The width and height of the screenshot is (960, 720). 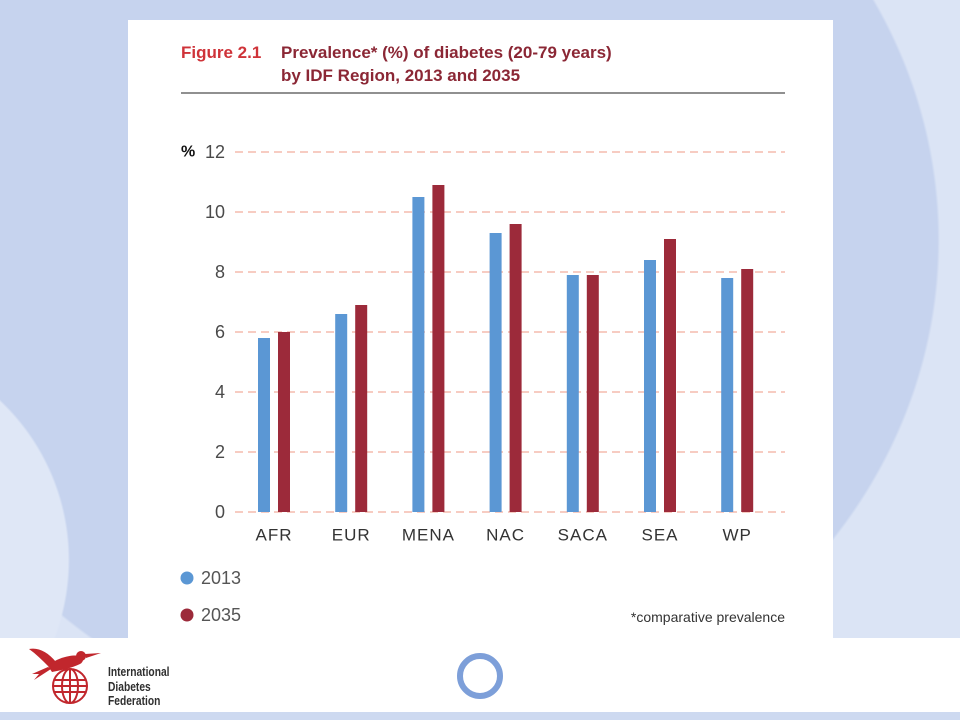 What do you see at coordinates (220, 452) in the screenshot?
I see `y-tick-label: 2` at bounding box center [220, 452].